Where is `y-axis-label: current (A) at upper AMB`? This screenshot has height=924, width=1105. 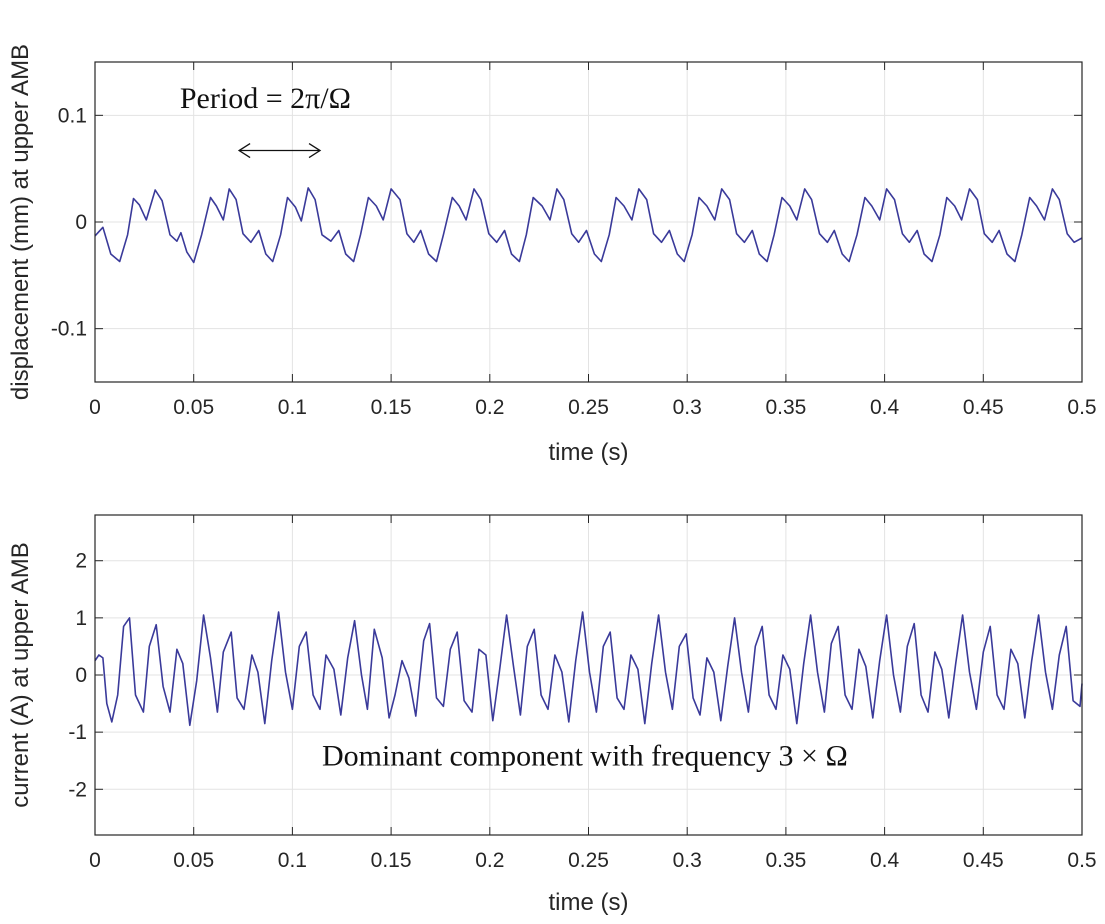
y-axis-label: current (A) at upper AMB is located at coordinates (20, 674).